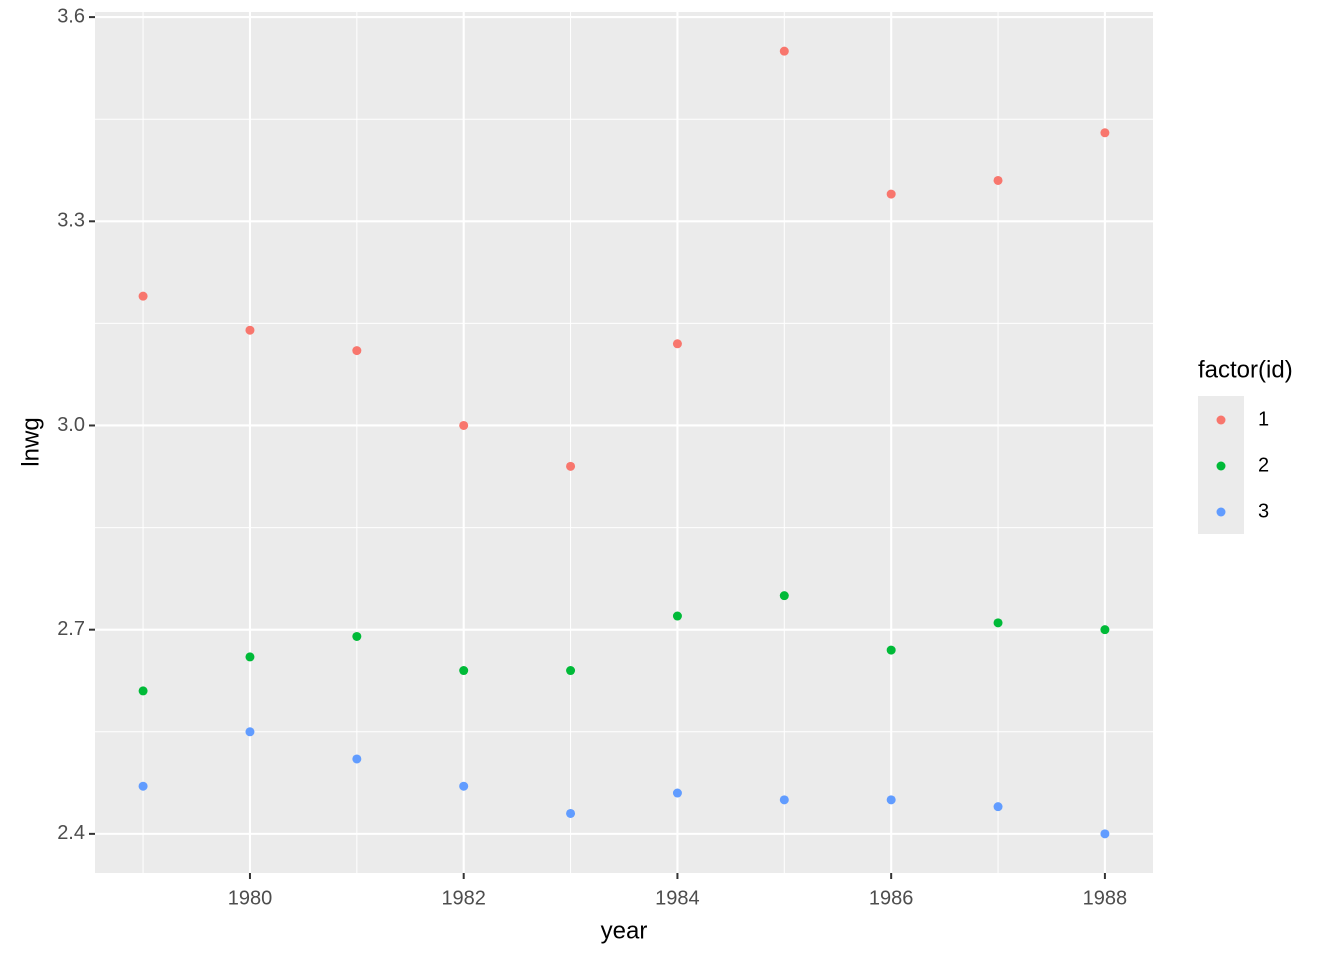  Describe the element at coordinates (891, 898) in the screenshot. I see `x-tick-label: 1986` at that location.